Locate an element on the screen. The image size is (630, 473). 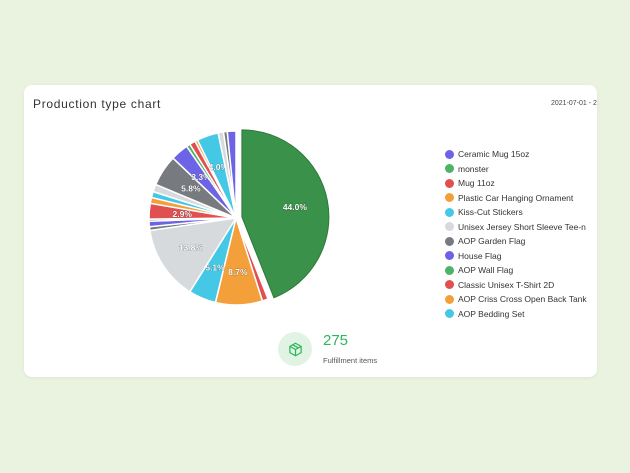
card-title: Production type chart is located at coordinates (97, 104).